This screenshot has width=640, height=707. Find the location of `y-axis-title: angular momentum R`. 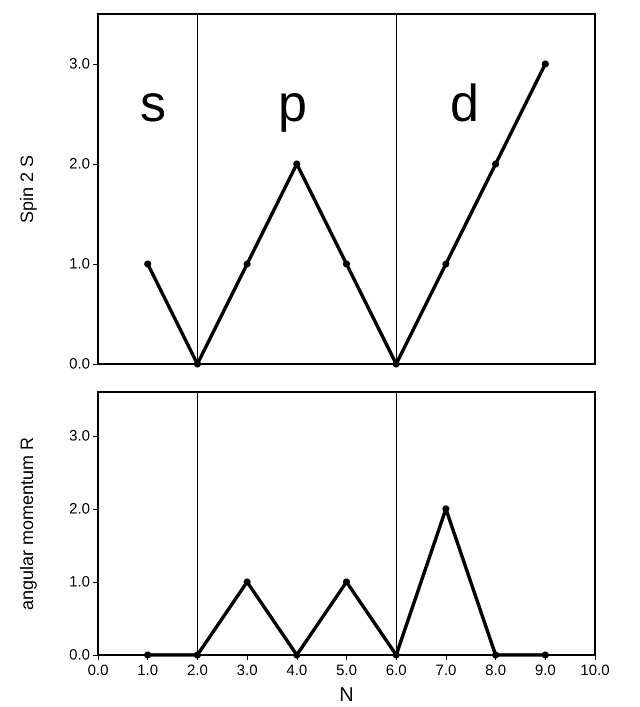

y-axis-title: angular momentum R is located at coordinates (27, 523).